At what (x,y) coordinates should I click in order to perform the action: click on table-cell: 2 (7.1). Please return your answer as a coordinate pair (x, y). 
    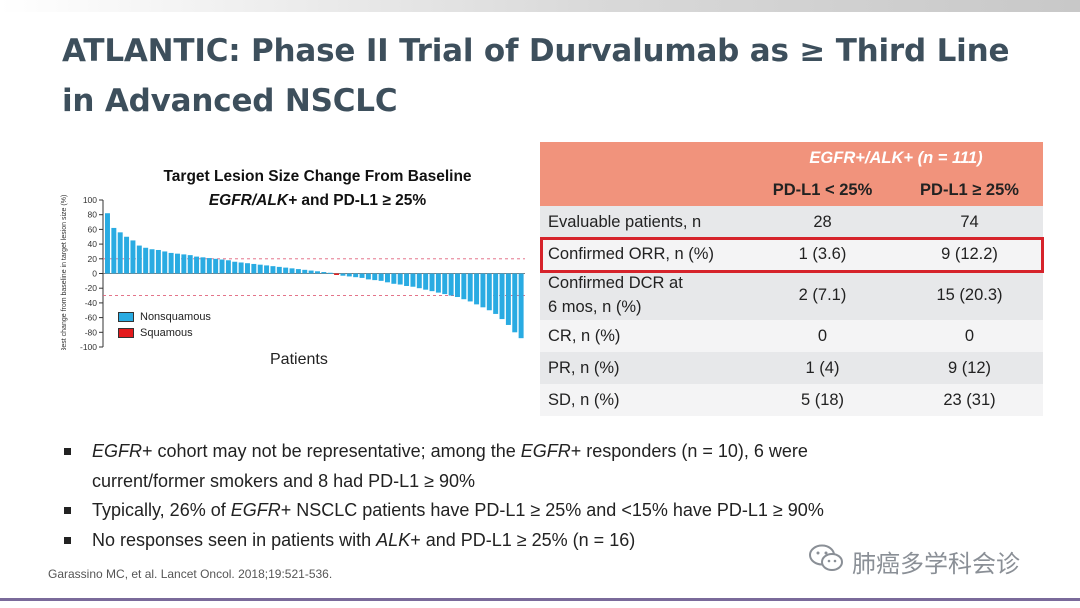
    Looking at the image, I should click on (822, 295).